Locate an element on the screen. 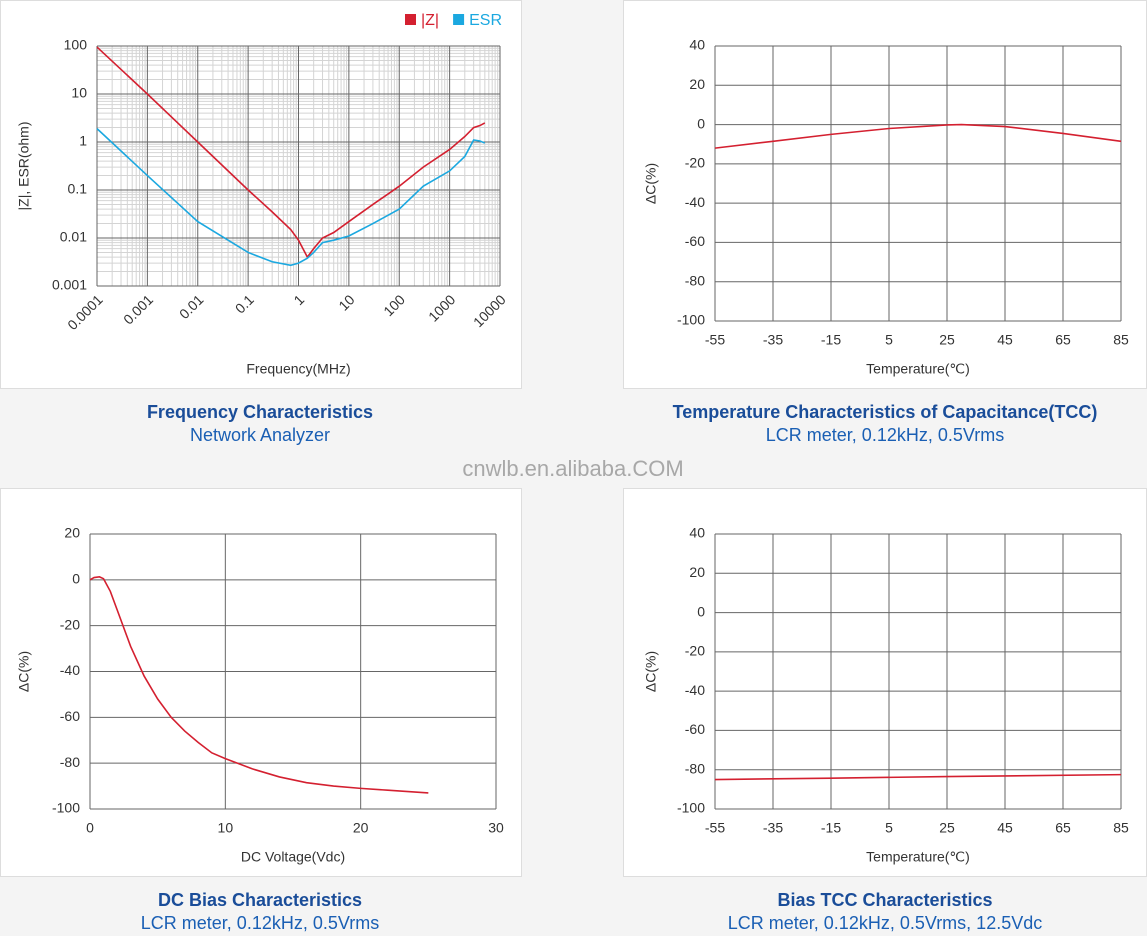 This screenshot has height=936, width=1147. legend-label: ESR is located at coordinates (485, 20).